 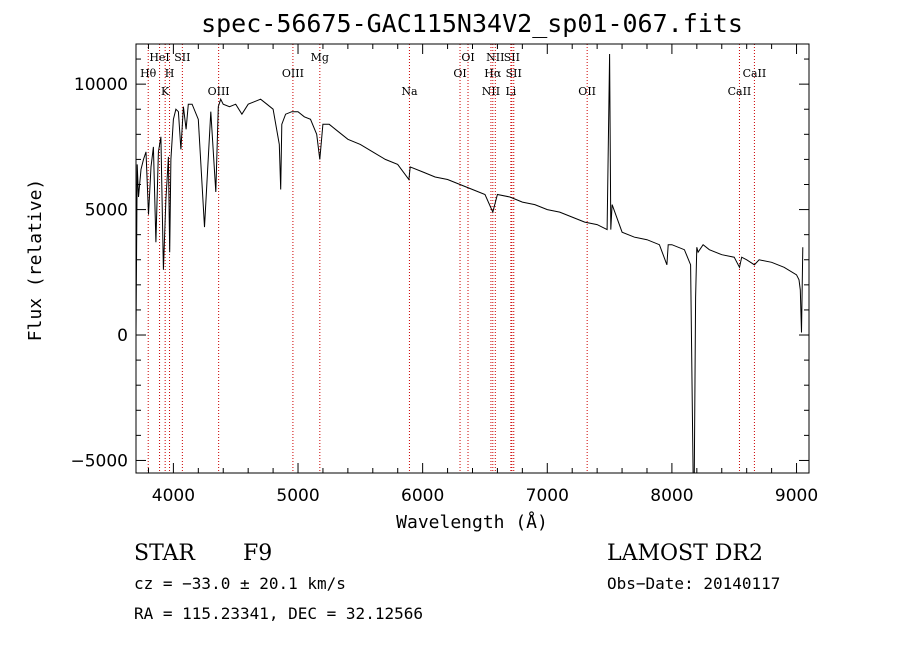 I want to click on x-tick-label: 9000, so click(x=796, y=496).